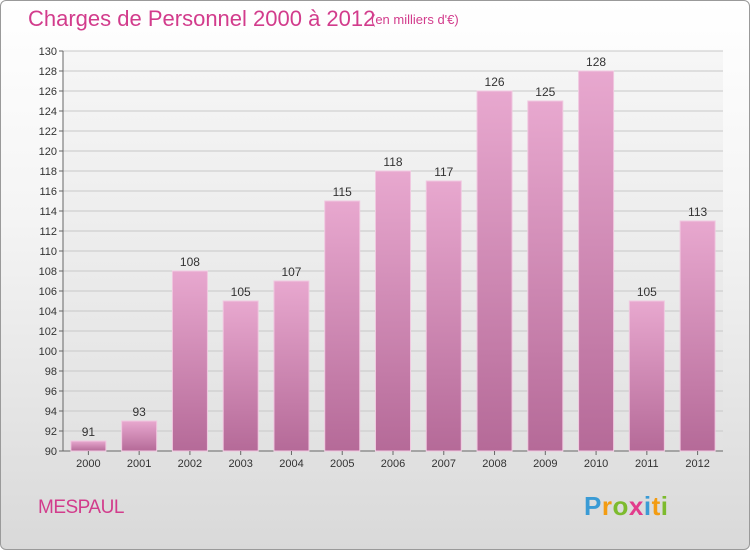 The width and height of the screenshot is (750, 550). I want to click on proxiti-logo: Proxiti, so click(626, 506).